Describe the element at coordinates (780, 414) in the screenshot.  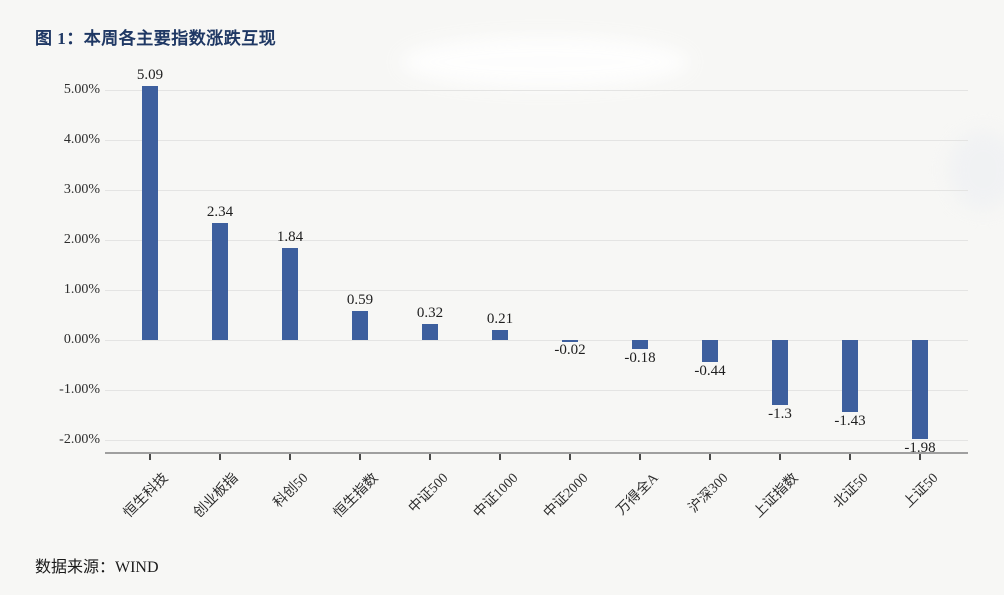
I see `bar-value-label: -1.3` at that location.